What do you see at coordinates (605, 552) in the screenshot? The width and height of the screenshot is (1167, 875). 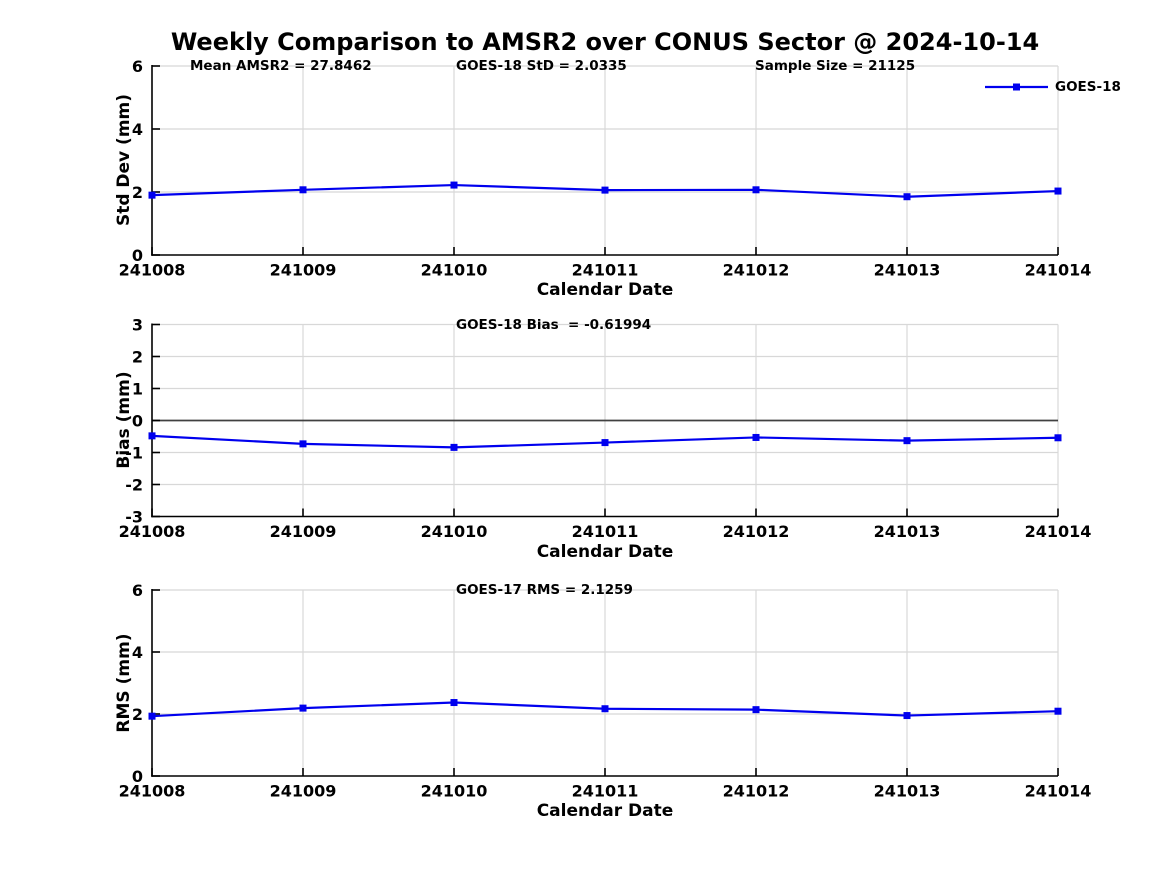 I see `x-axis-label-2: Calendar Date` at bounding box center [605, 552].